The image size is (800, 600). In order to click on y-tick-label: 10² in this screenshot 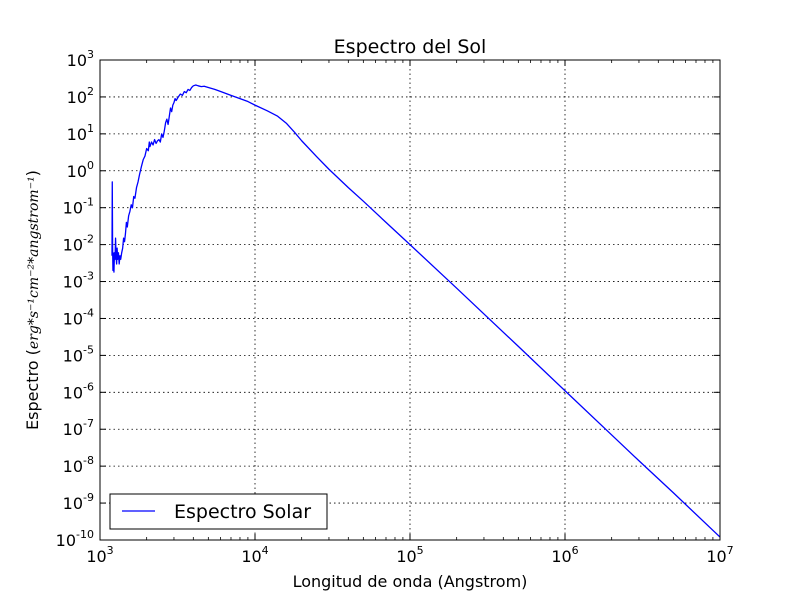, I will do `click(80, 96)`.